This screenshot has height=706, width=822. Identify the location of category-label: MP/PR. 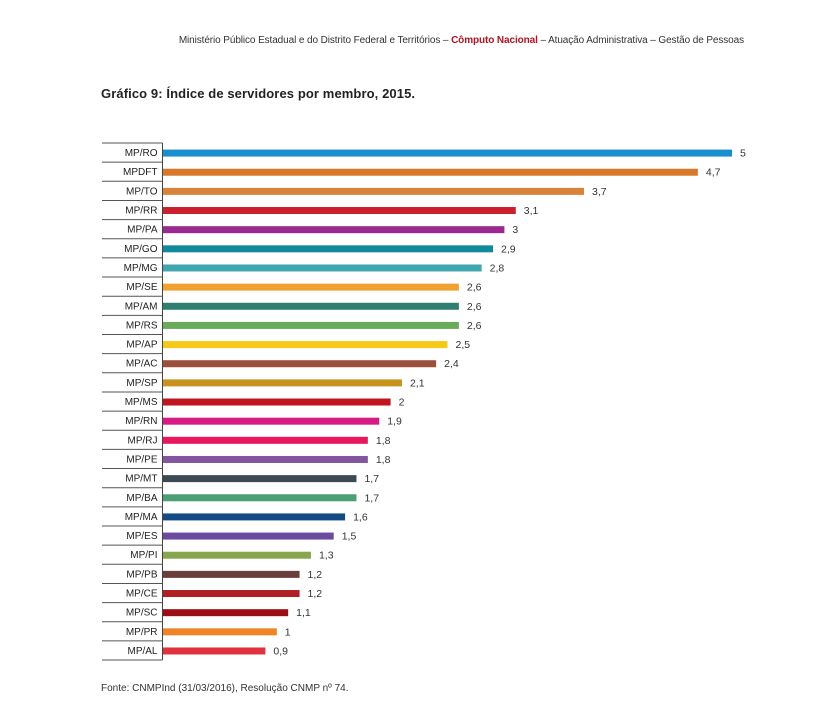
(142, 632).